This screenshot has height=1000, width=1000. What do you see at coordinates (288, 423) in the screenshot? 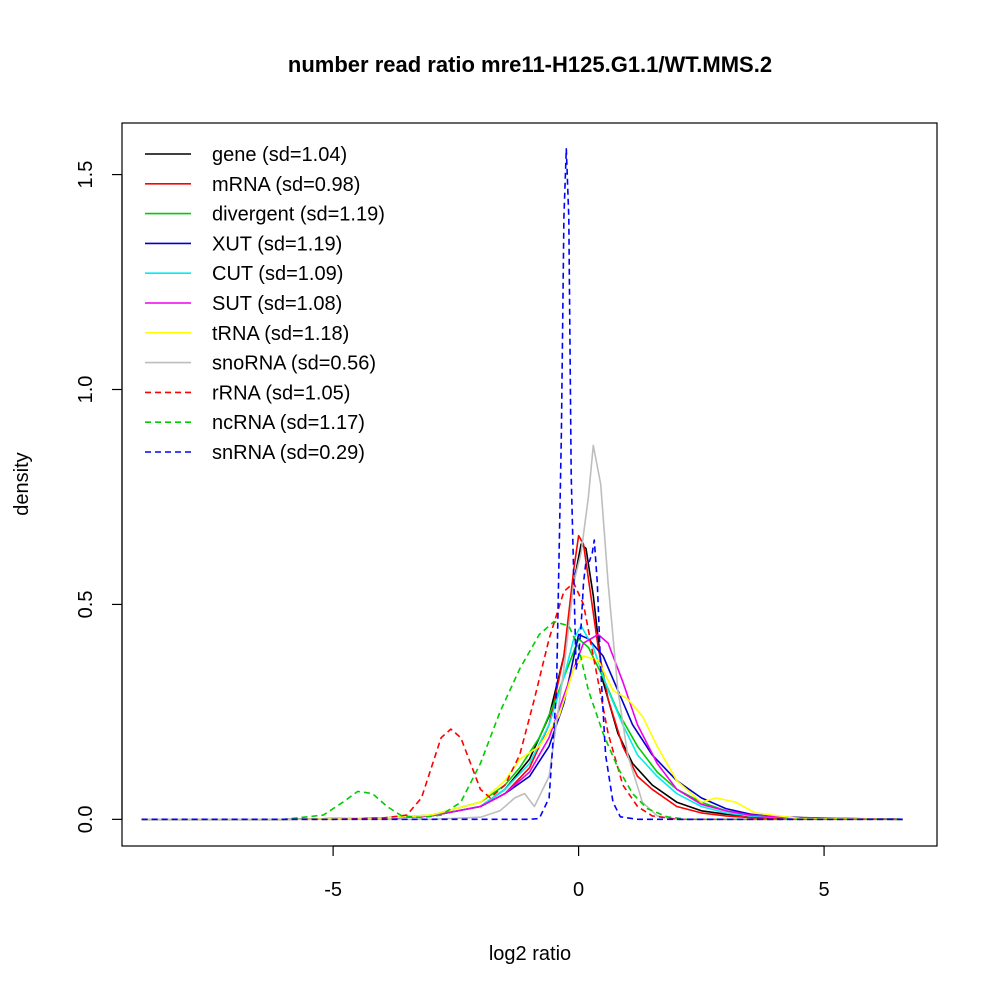
I see `legend-label: ncRNA (sd=1.17)` at bounding box center [288, 423].